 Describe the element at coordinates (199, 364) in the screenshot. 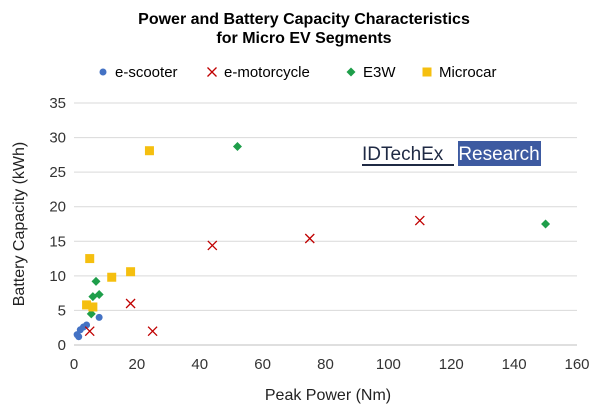

I see `x-tick-label: 40` at that location.